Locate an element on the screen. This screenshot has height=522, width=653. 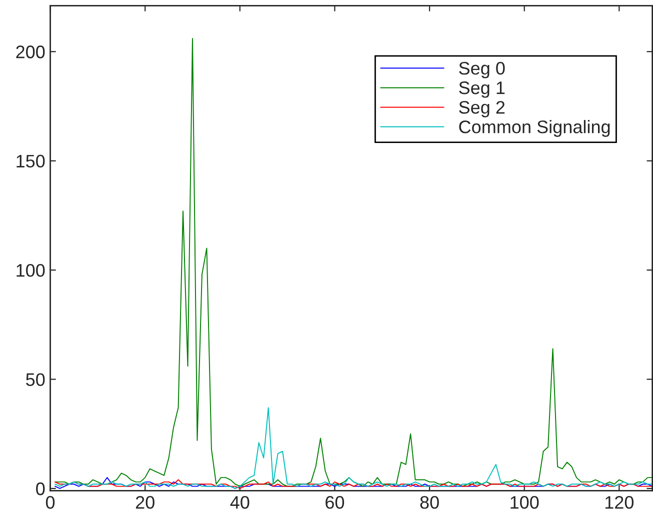
legend-label: Seg 2 is located at coordinates (482, 109).